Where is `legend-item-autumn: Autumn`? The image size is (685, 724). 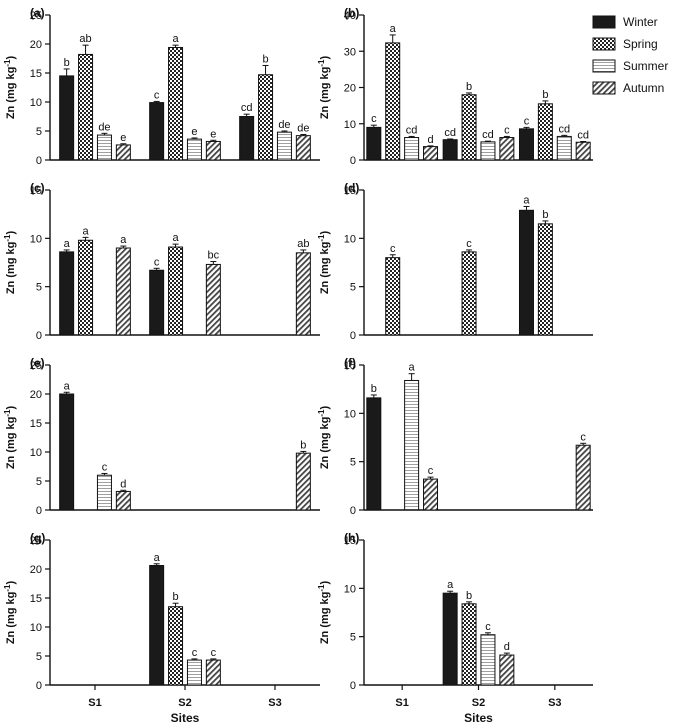 legend-item-autumn: Autumn is located at coordinates (628, 88).